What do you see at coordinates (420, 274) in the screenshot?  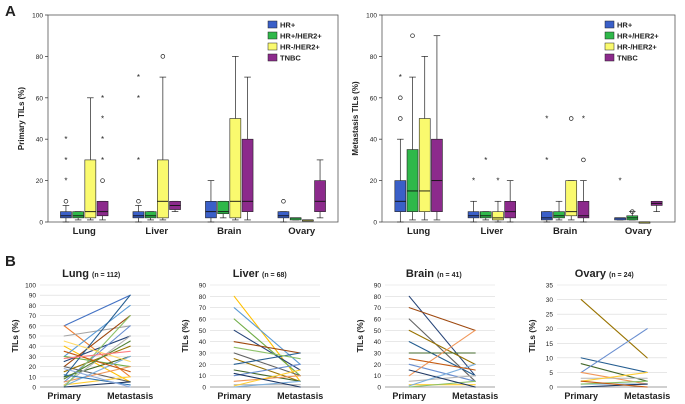 I see `subplot-title: Brain` at bounding box center [420, 274].